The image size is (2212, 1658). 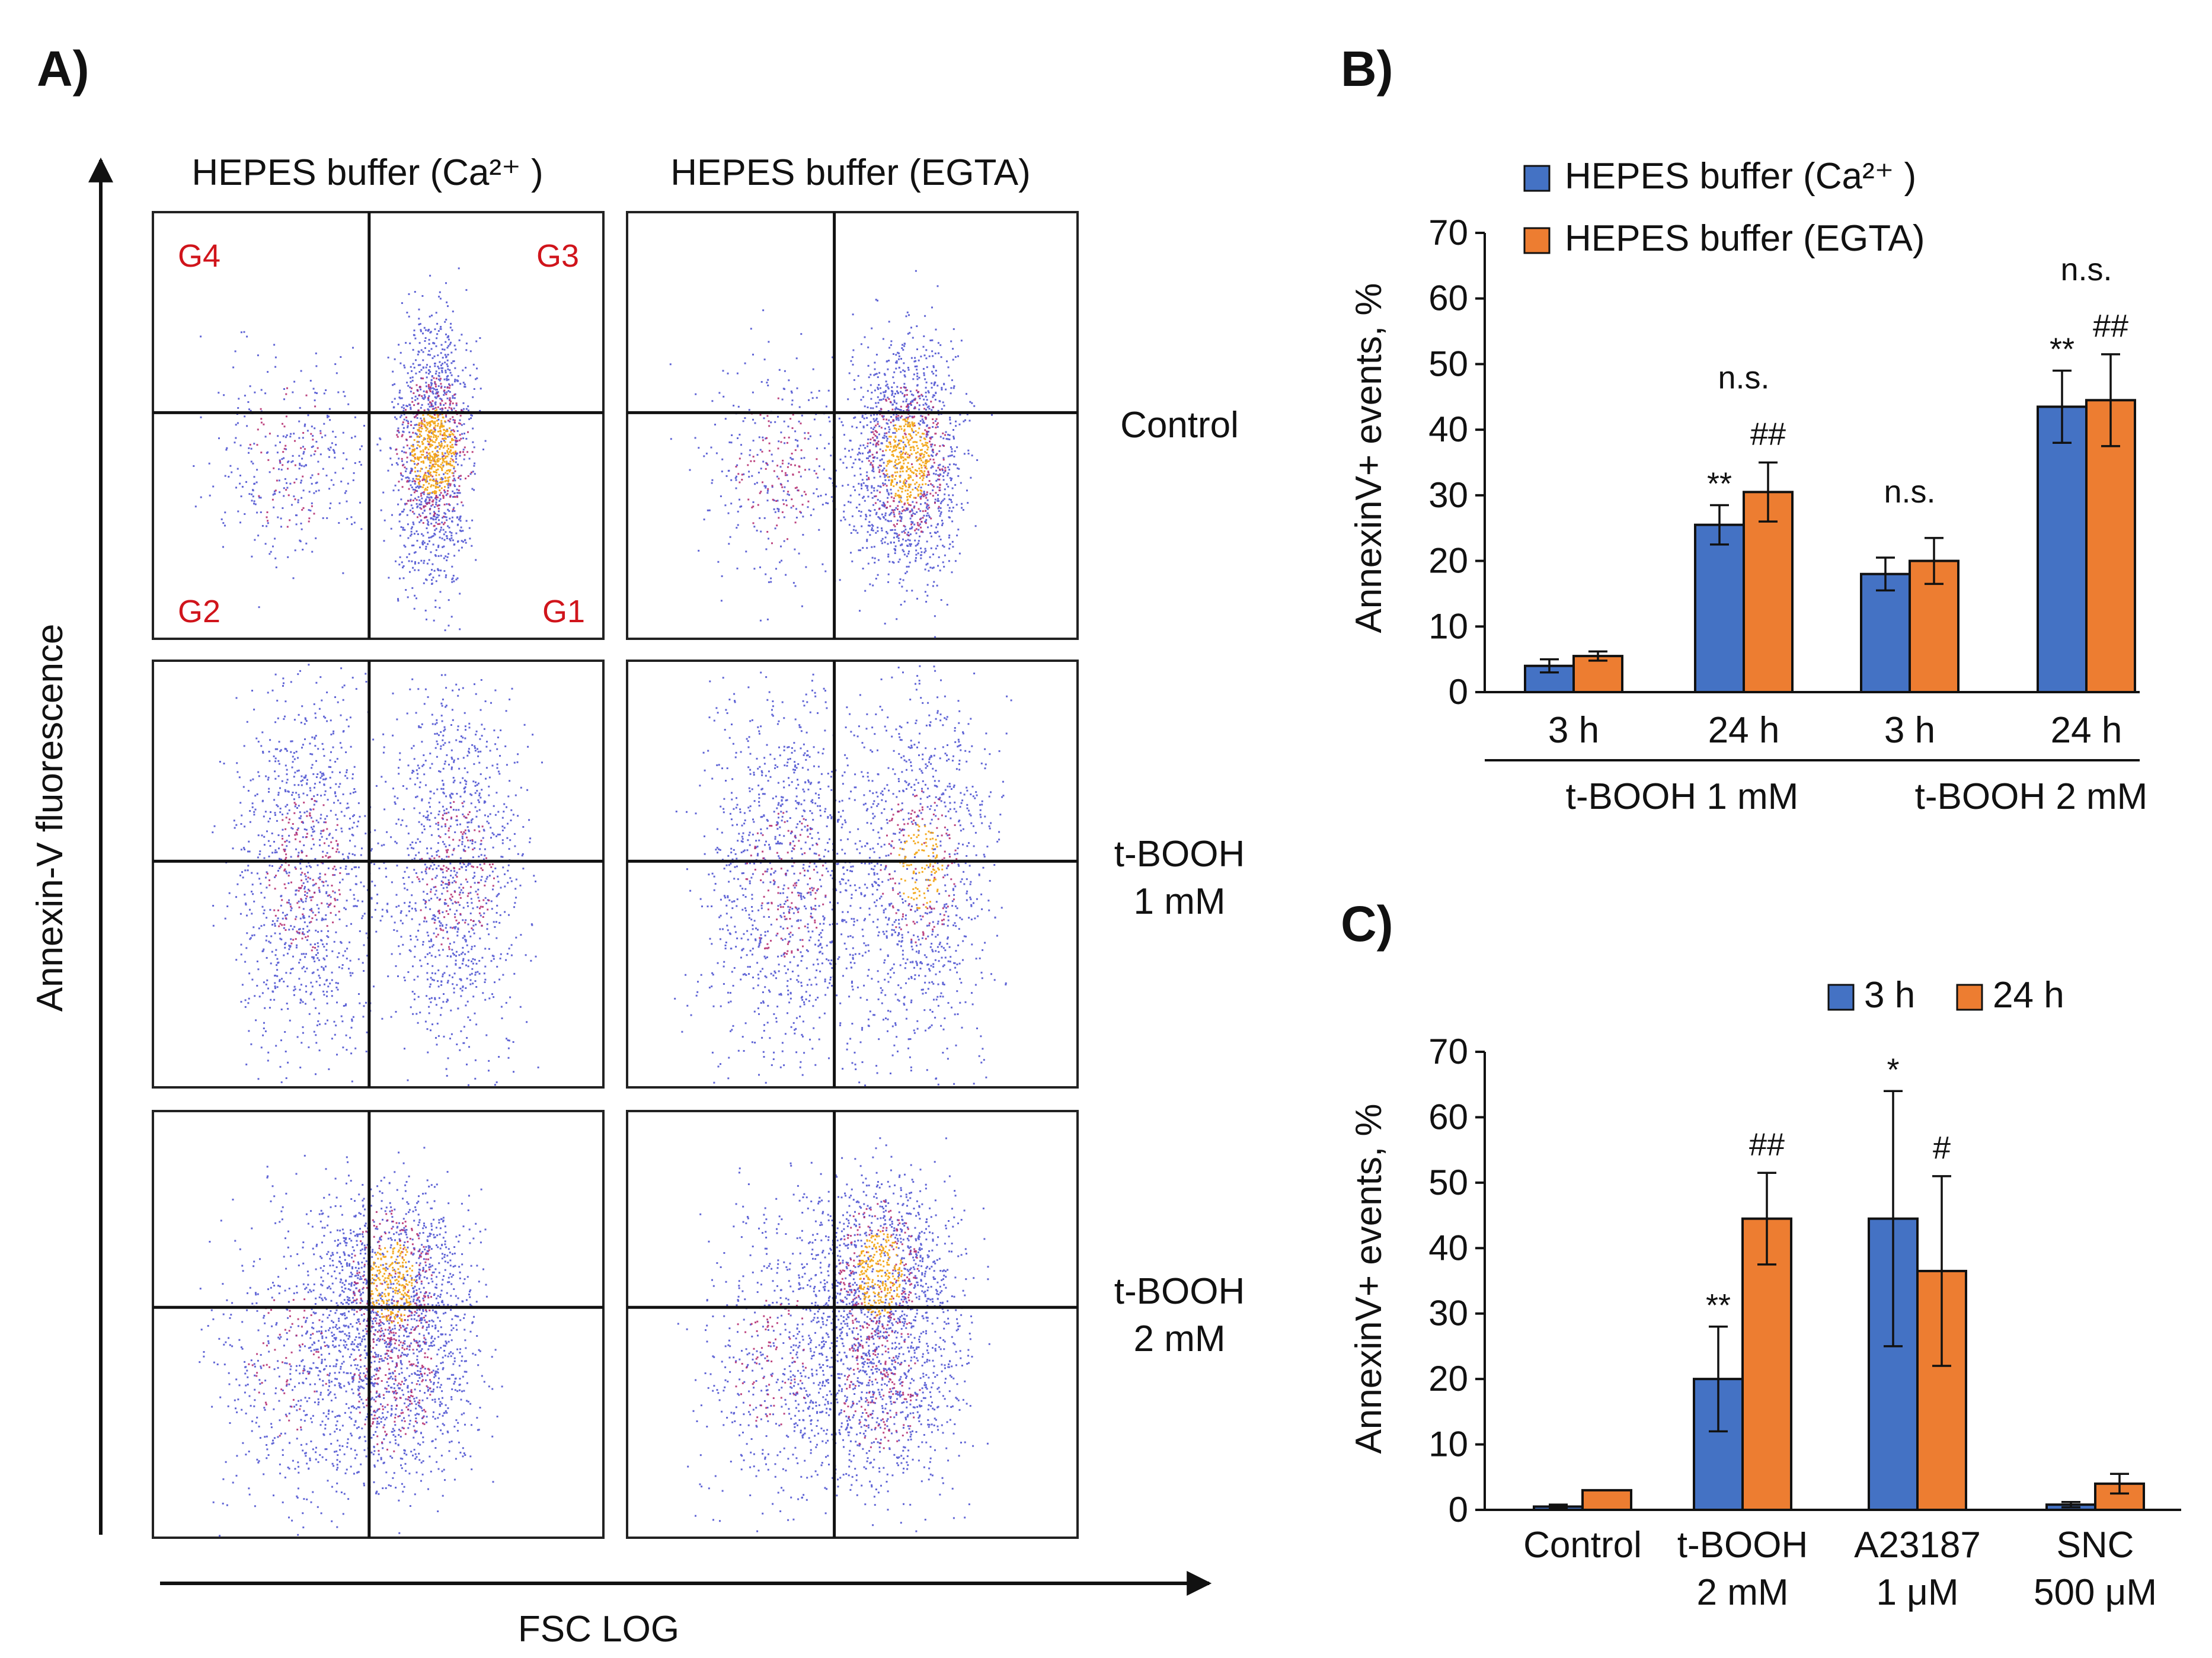 What do you see at coordinates (1743, 1592) in the screenshot?
I see `category-label: 2 mM` at bounding box center [1743, 1592].